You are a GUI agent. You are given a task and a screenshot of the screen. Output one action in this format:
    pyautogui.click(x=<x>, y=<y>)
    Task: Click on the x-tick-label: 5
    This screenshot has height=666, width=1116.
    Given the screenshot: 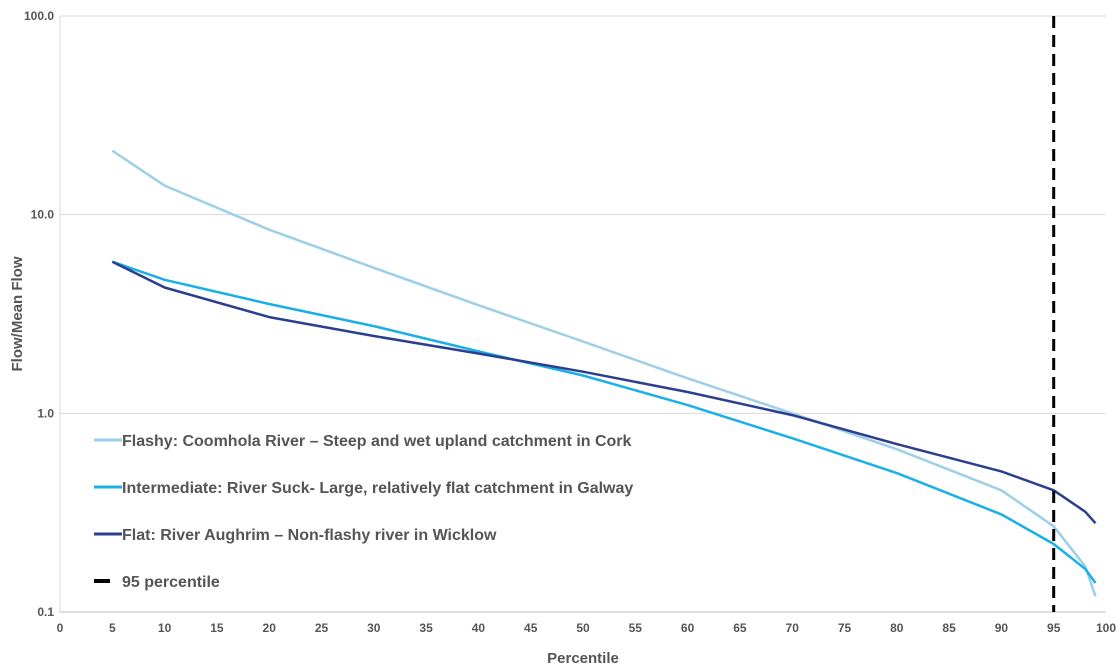 What is the action you would take?
    pyautogui.click(x=112, y=628)
    